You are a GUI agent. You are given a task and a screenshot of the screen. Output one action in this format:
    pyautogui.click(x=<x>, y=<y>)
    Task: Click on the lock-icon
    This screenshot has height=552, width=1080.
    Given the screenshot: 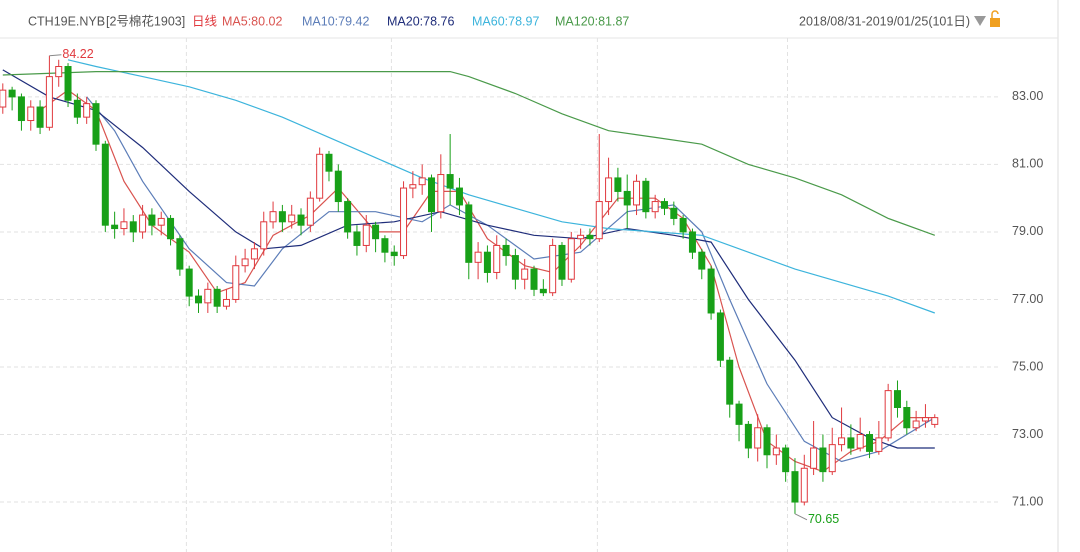 What is the action you would take?
    pyautogui.click(x=995, y=22)
    